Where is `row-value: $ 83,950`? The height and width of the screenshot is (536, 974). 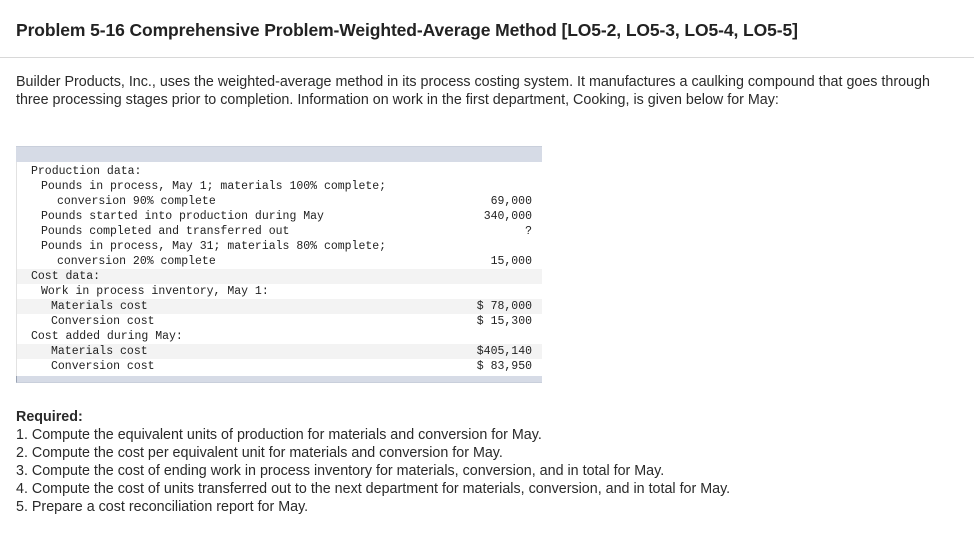 row-value: $ 83,950 is located at coordinates (504, 366).